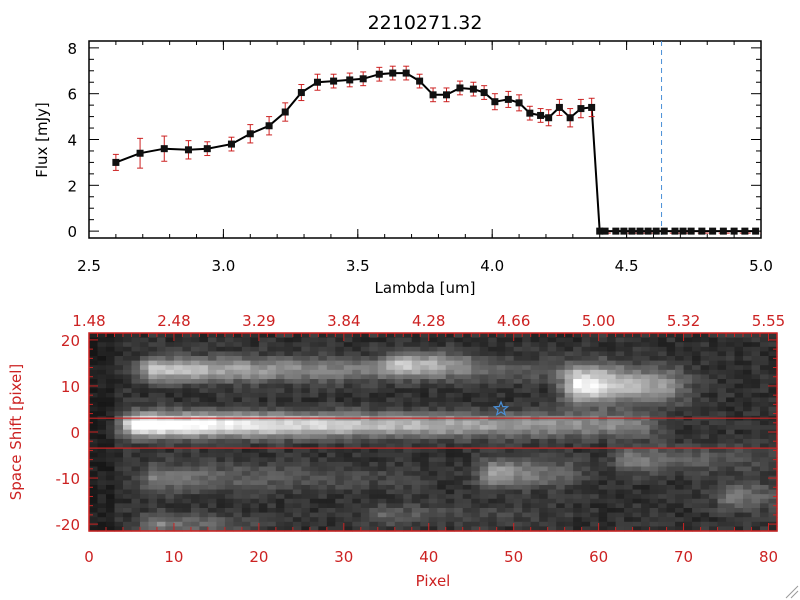 The width and height of the screenshot is (800, 600). Describe the element at coordinates (792, 592) in the screenshot. I see `resize-grip` at that location.